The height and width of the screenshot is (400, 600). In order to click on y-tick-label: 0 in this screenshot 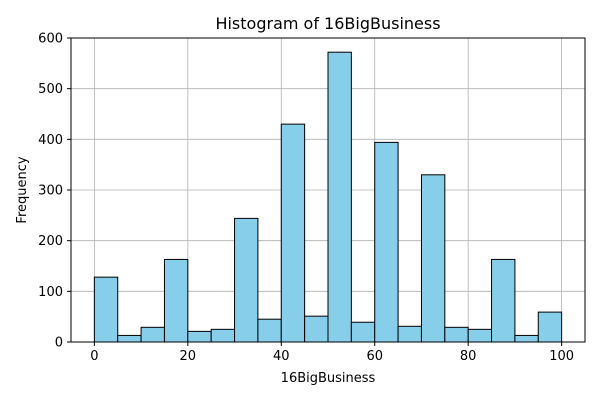, I will do `click(59, 343)`.